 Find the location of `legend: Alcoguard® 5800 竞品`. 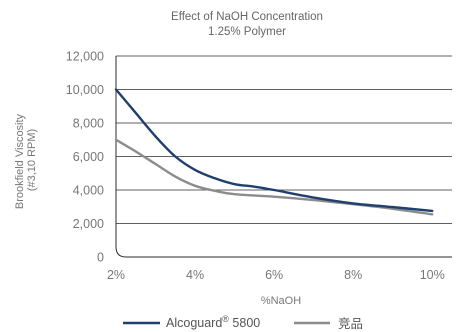

legend: Alcoguard® 5800 竞品 is located at coordinates (243, 322).